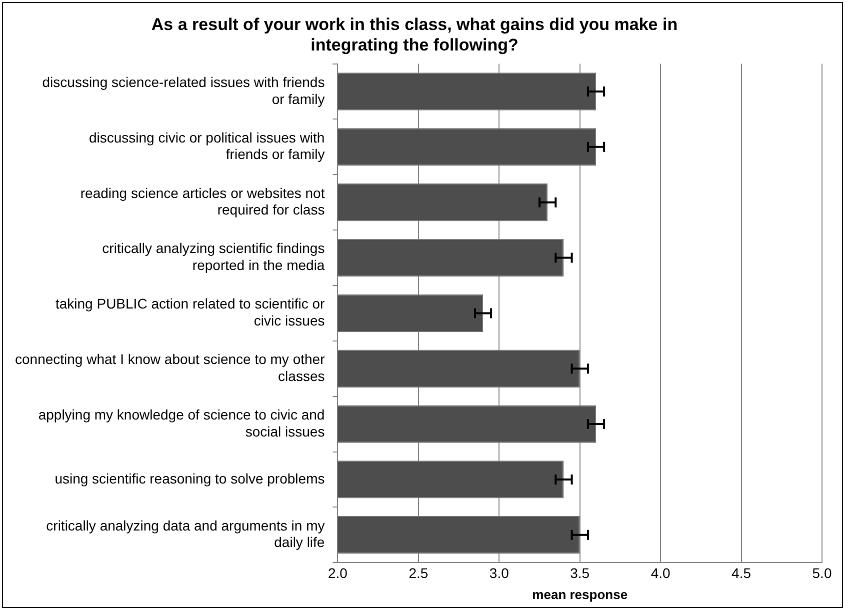  What do you see at coordinates (213, 257) in the screenshot?
I see `y-tick-label: critically analyzing scientific findings reported in the media` at bounding box center [213, 257].